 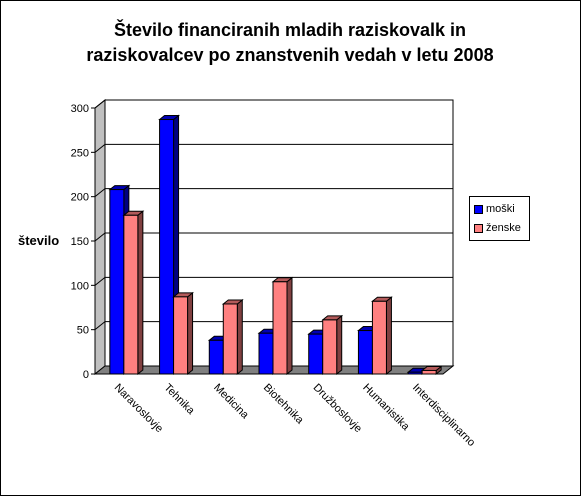 I want to click on y-tick-label-2: 100, so click(x=80, y=286).